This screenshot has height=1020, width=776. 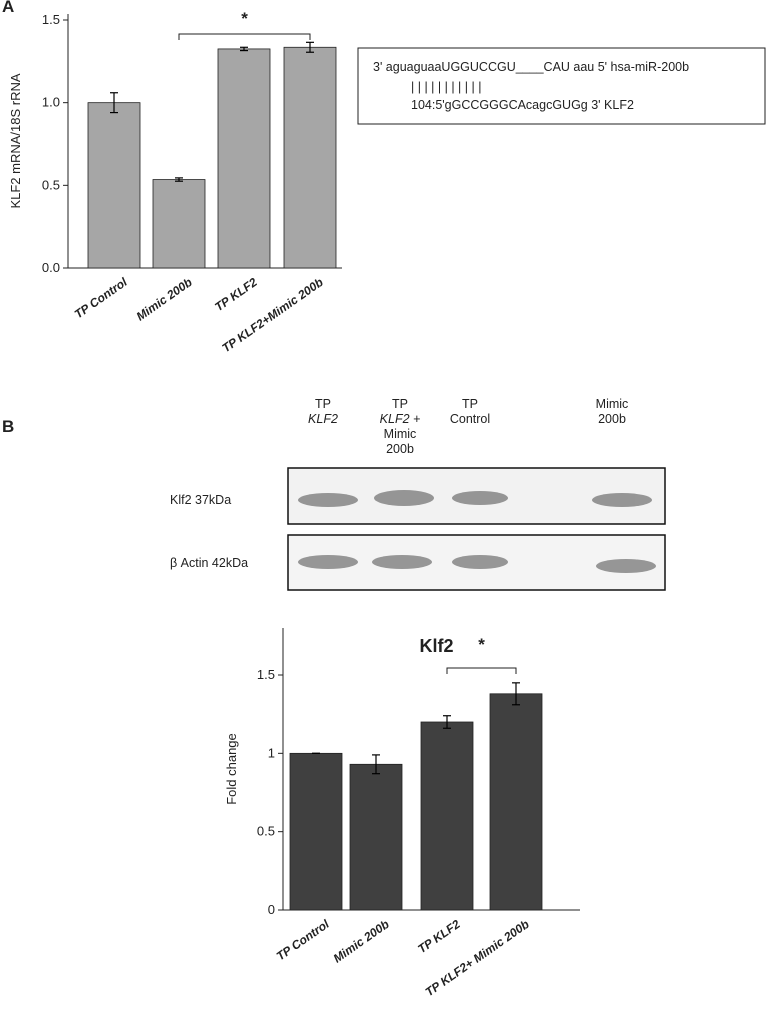 I want to click on y-tick-label: 0.0, so click(x=51, y=267).